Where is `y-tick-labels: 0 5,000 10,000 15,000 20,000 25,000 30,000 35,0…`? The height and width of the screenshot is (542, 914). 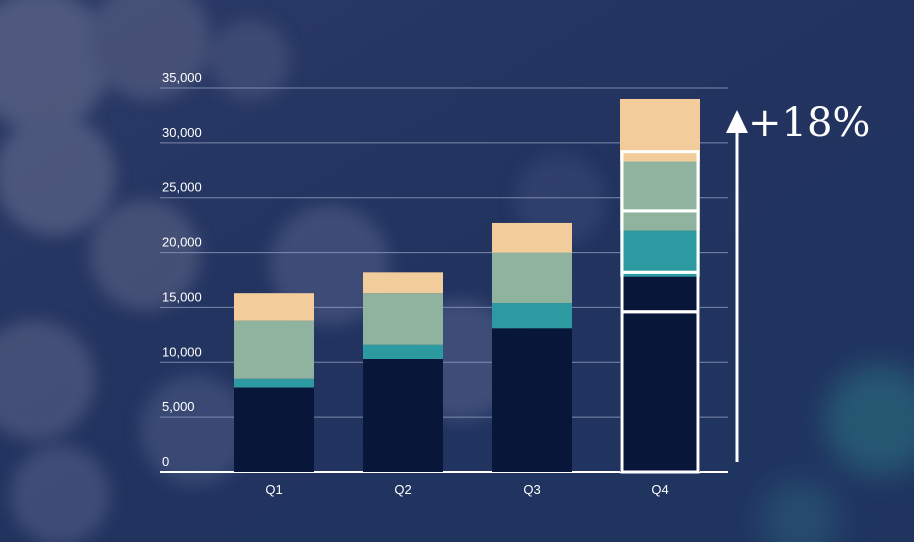
y-tick-labels: 0 5,000 10,000 15,000 20,000 25,000 30,000 35,0… is located at coordinates (182, 269).